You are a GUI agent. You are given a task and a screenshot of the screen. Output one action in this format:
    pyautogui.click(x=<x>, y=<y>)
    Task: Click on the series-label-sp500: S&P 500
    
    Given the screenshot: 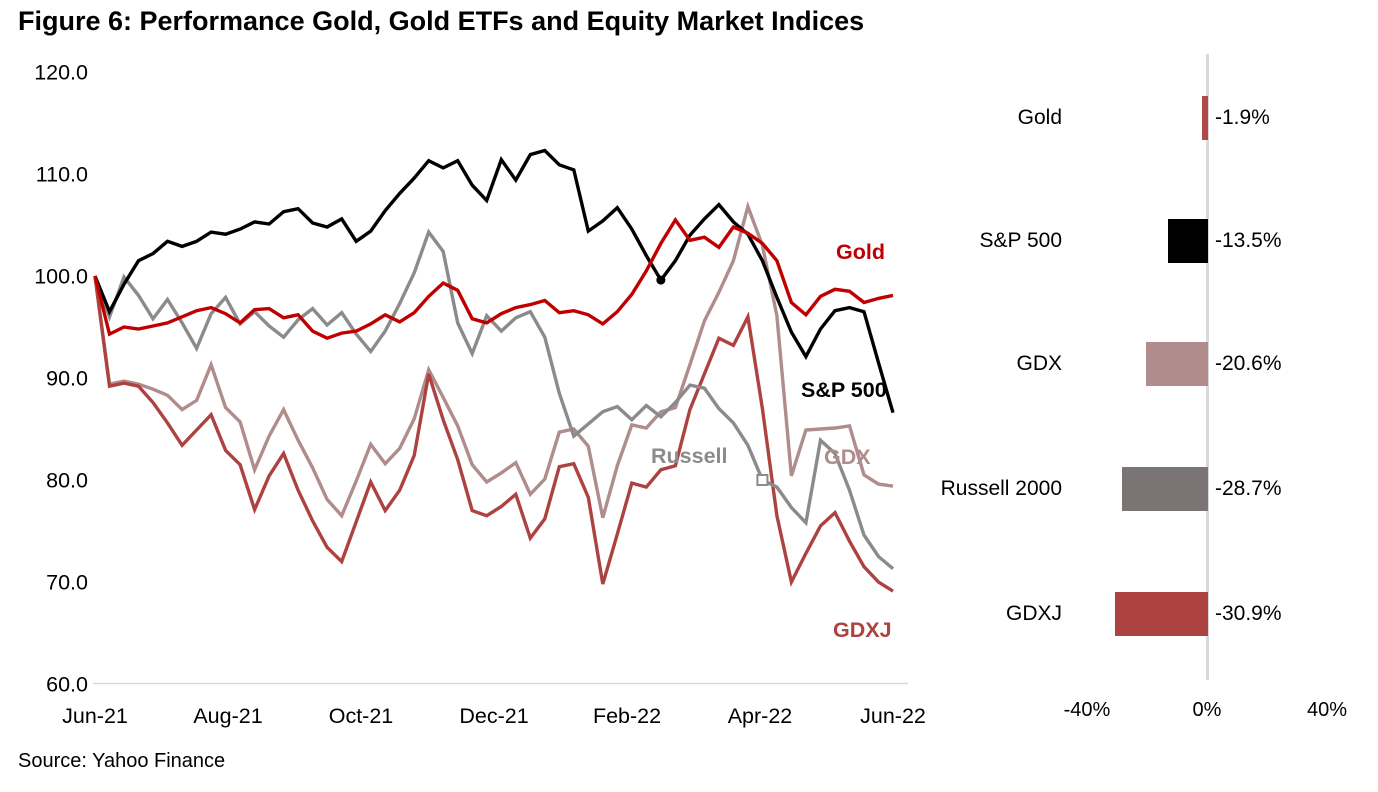 What is the action you would take?
    pyautogui.click(x=844, y=390)
    